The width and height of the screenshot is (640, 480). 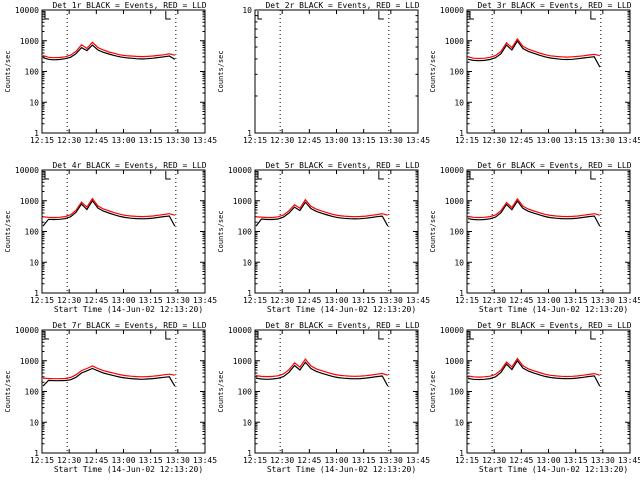 What do you see at coordinates (342, 165) in the screenshot?
I see `chart-title: Det 5r BLACK = Events, RED = LLD` at bounding box center [342, 165].